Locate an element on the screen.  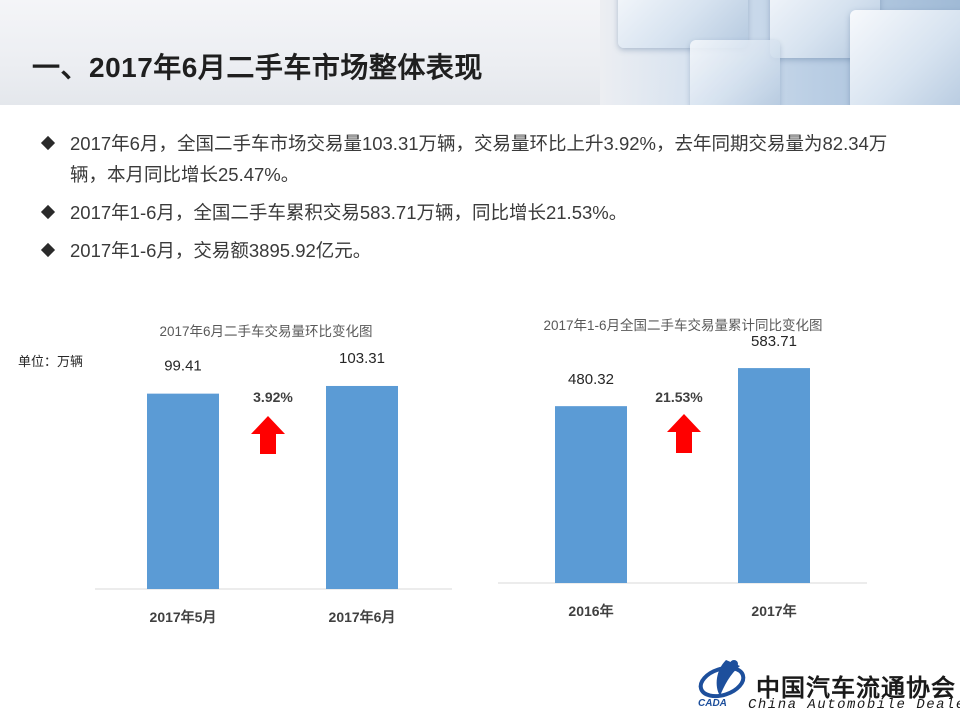
category-label: 2017年 is located at coordinates (773, 611).